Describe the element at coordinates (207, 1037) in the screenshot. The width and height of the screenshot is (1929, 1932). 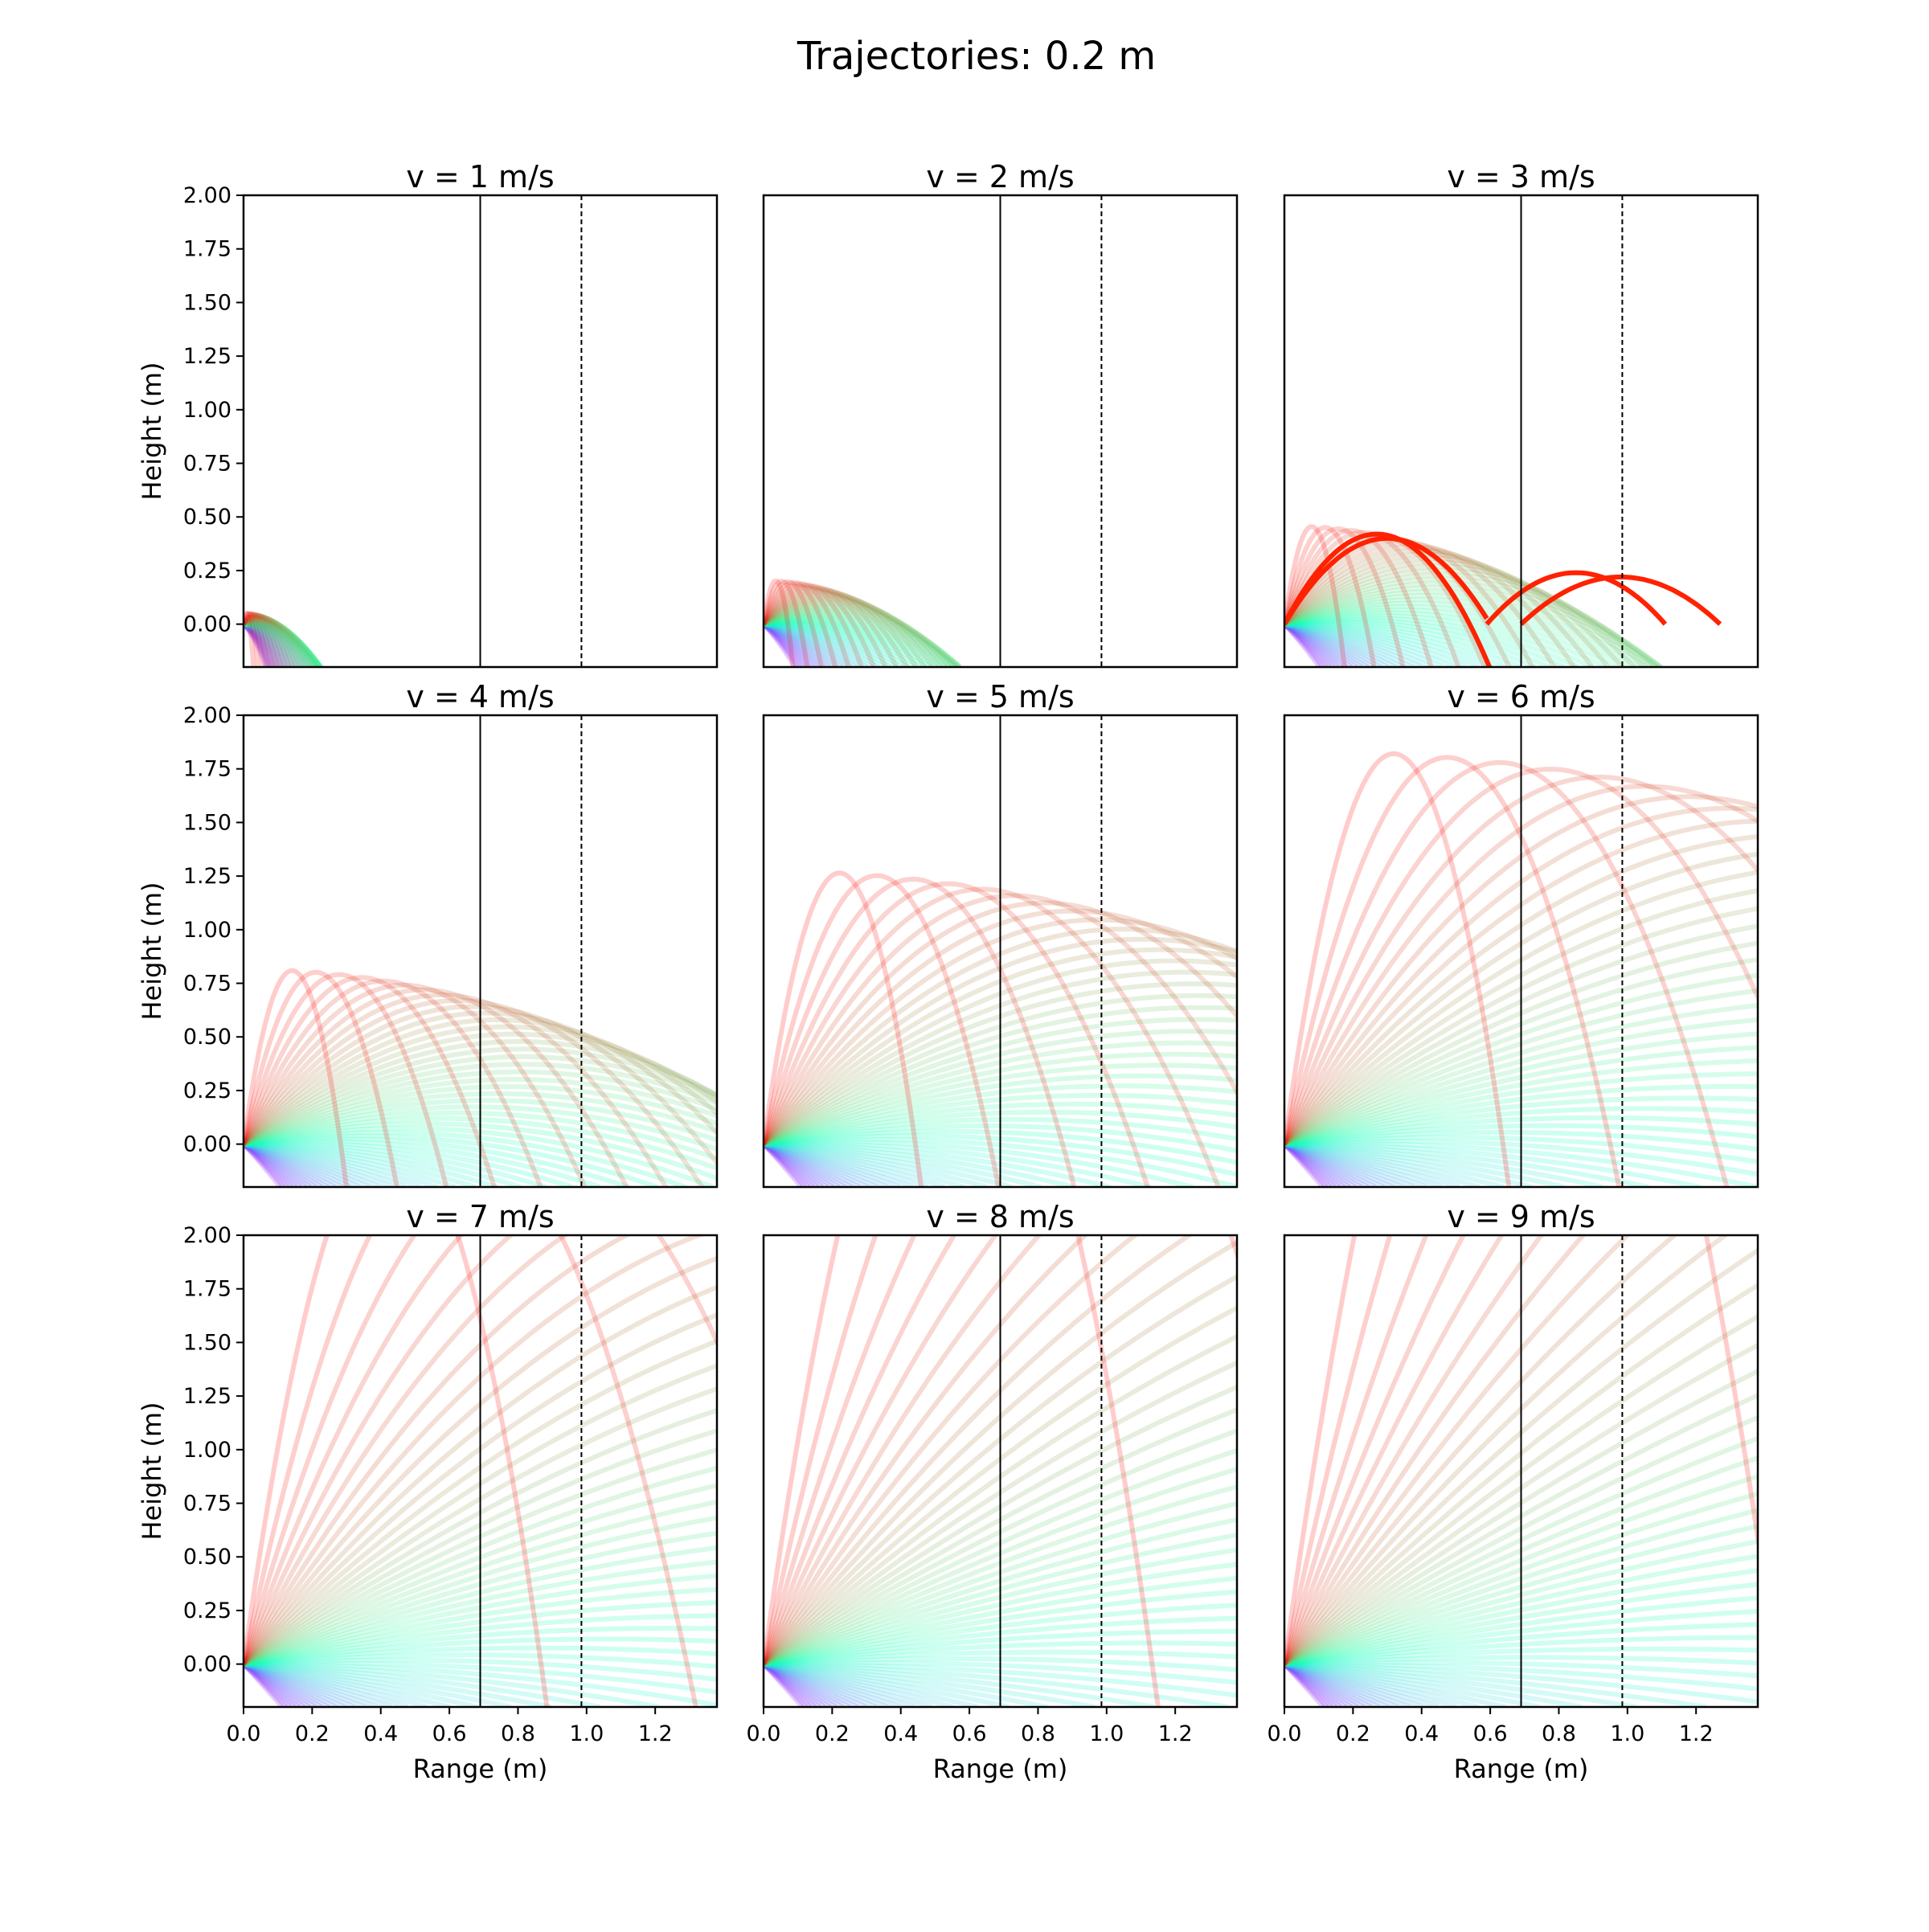
I see `y-tick-label: 0.50` at that location.